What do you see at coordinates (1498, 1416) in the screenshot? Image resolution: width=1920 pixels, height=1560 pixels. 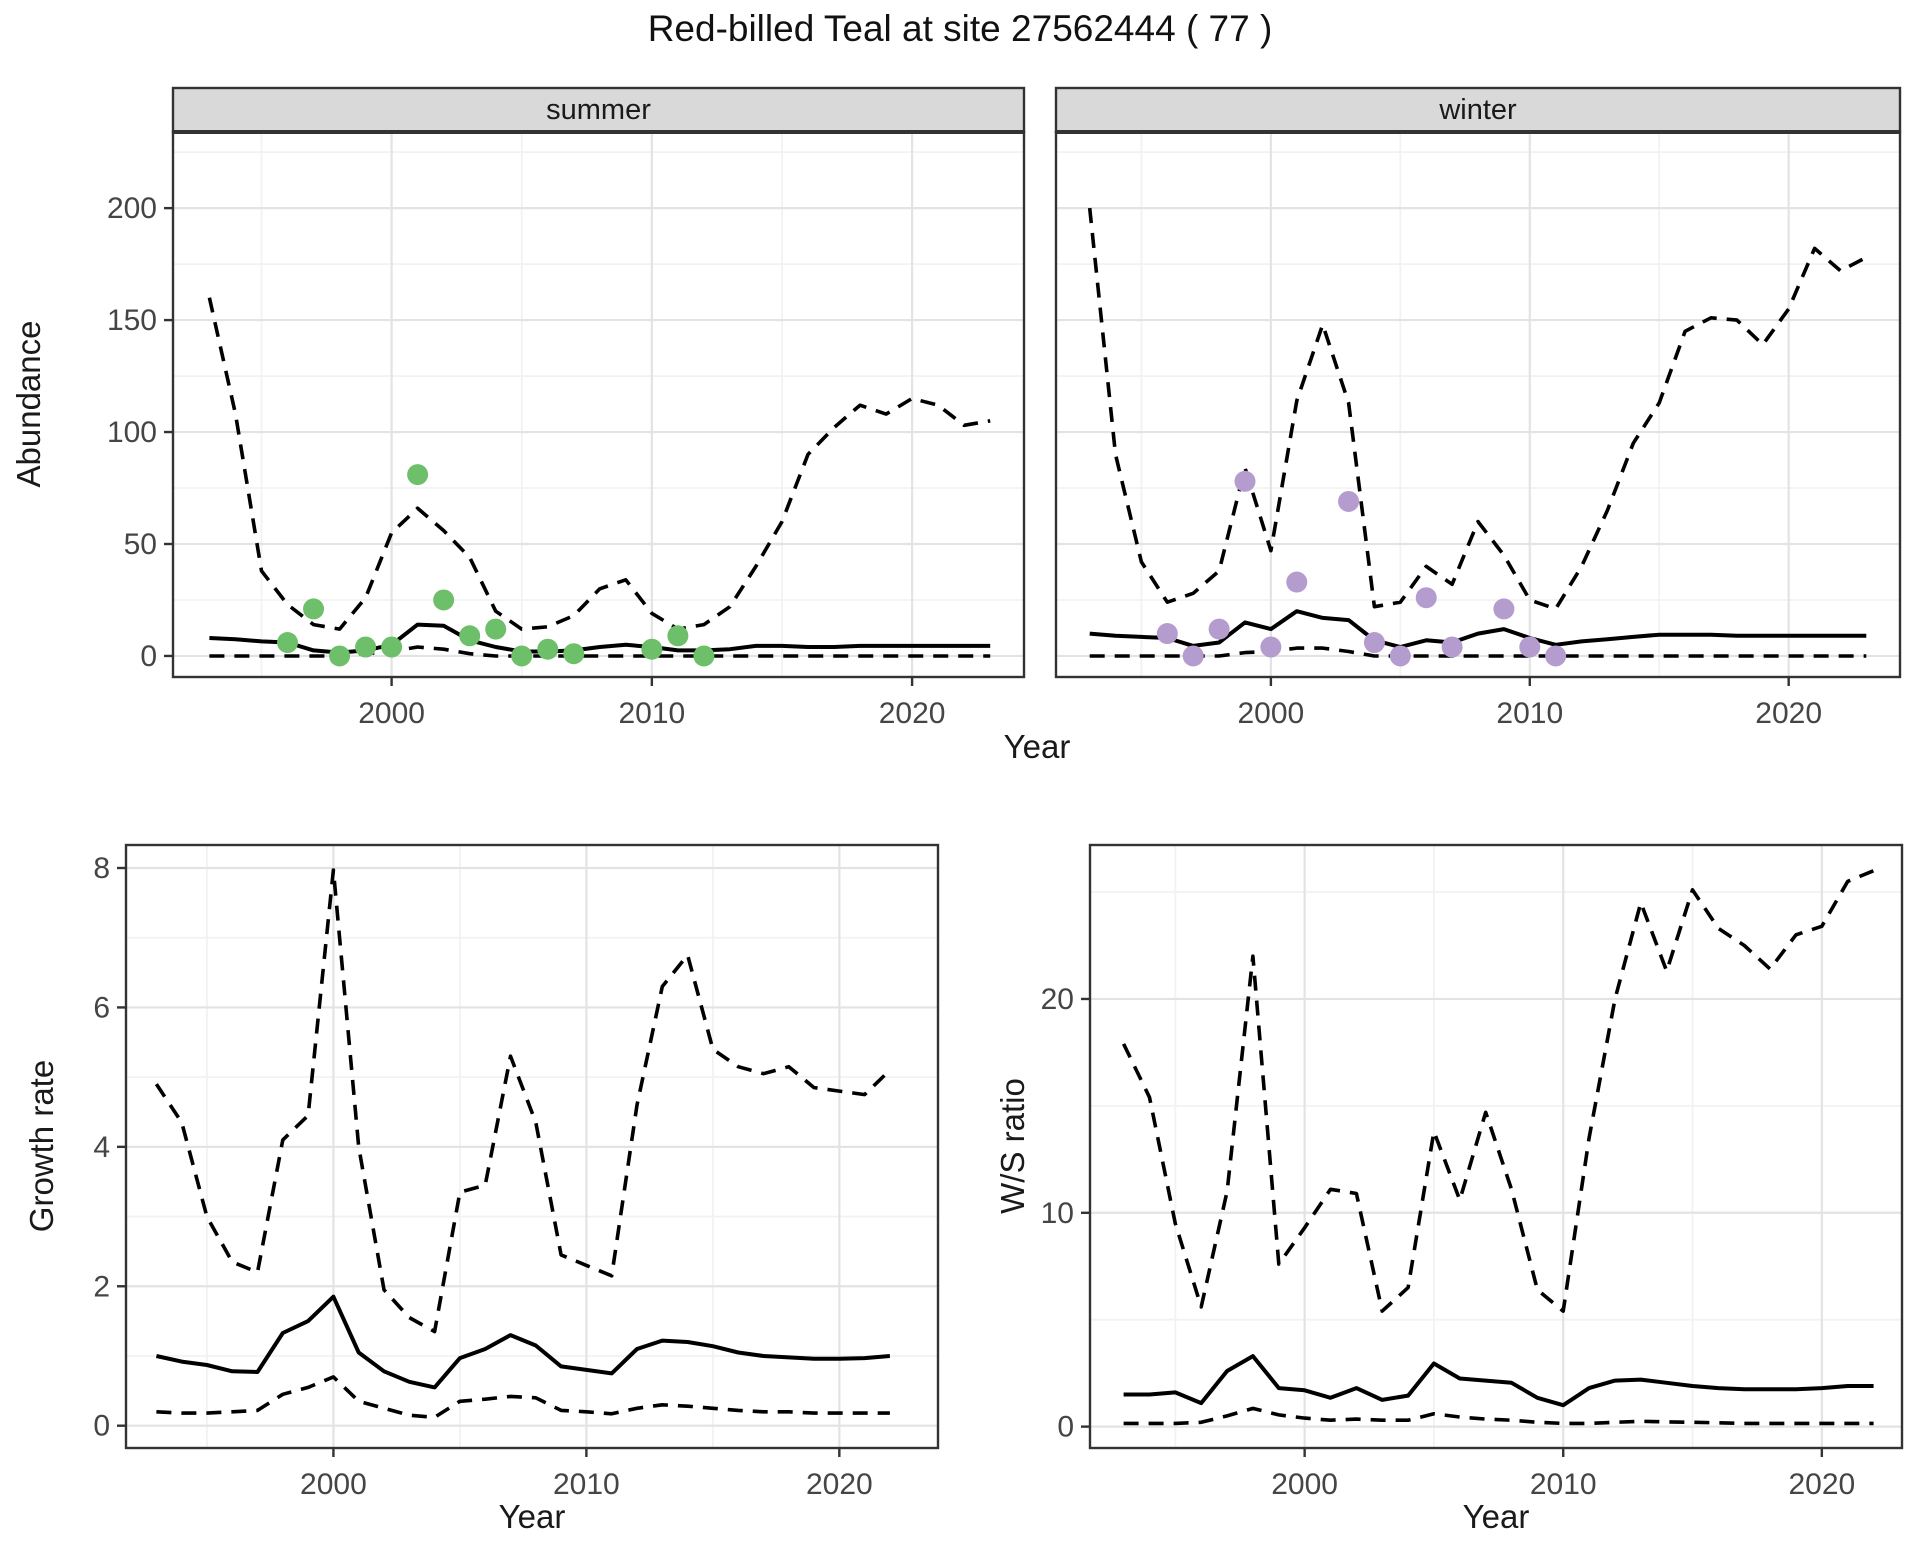 I see `ws-ratio-lower-95ci-line` at bounding box center [1498, 1416].